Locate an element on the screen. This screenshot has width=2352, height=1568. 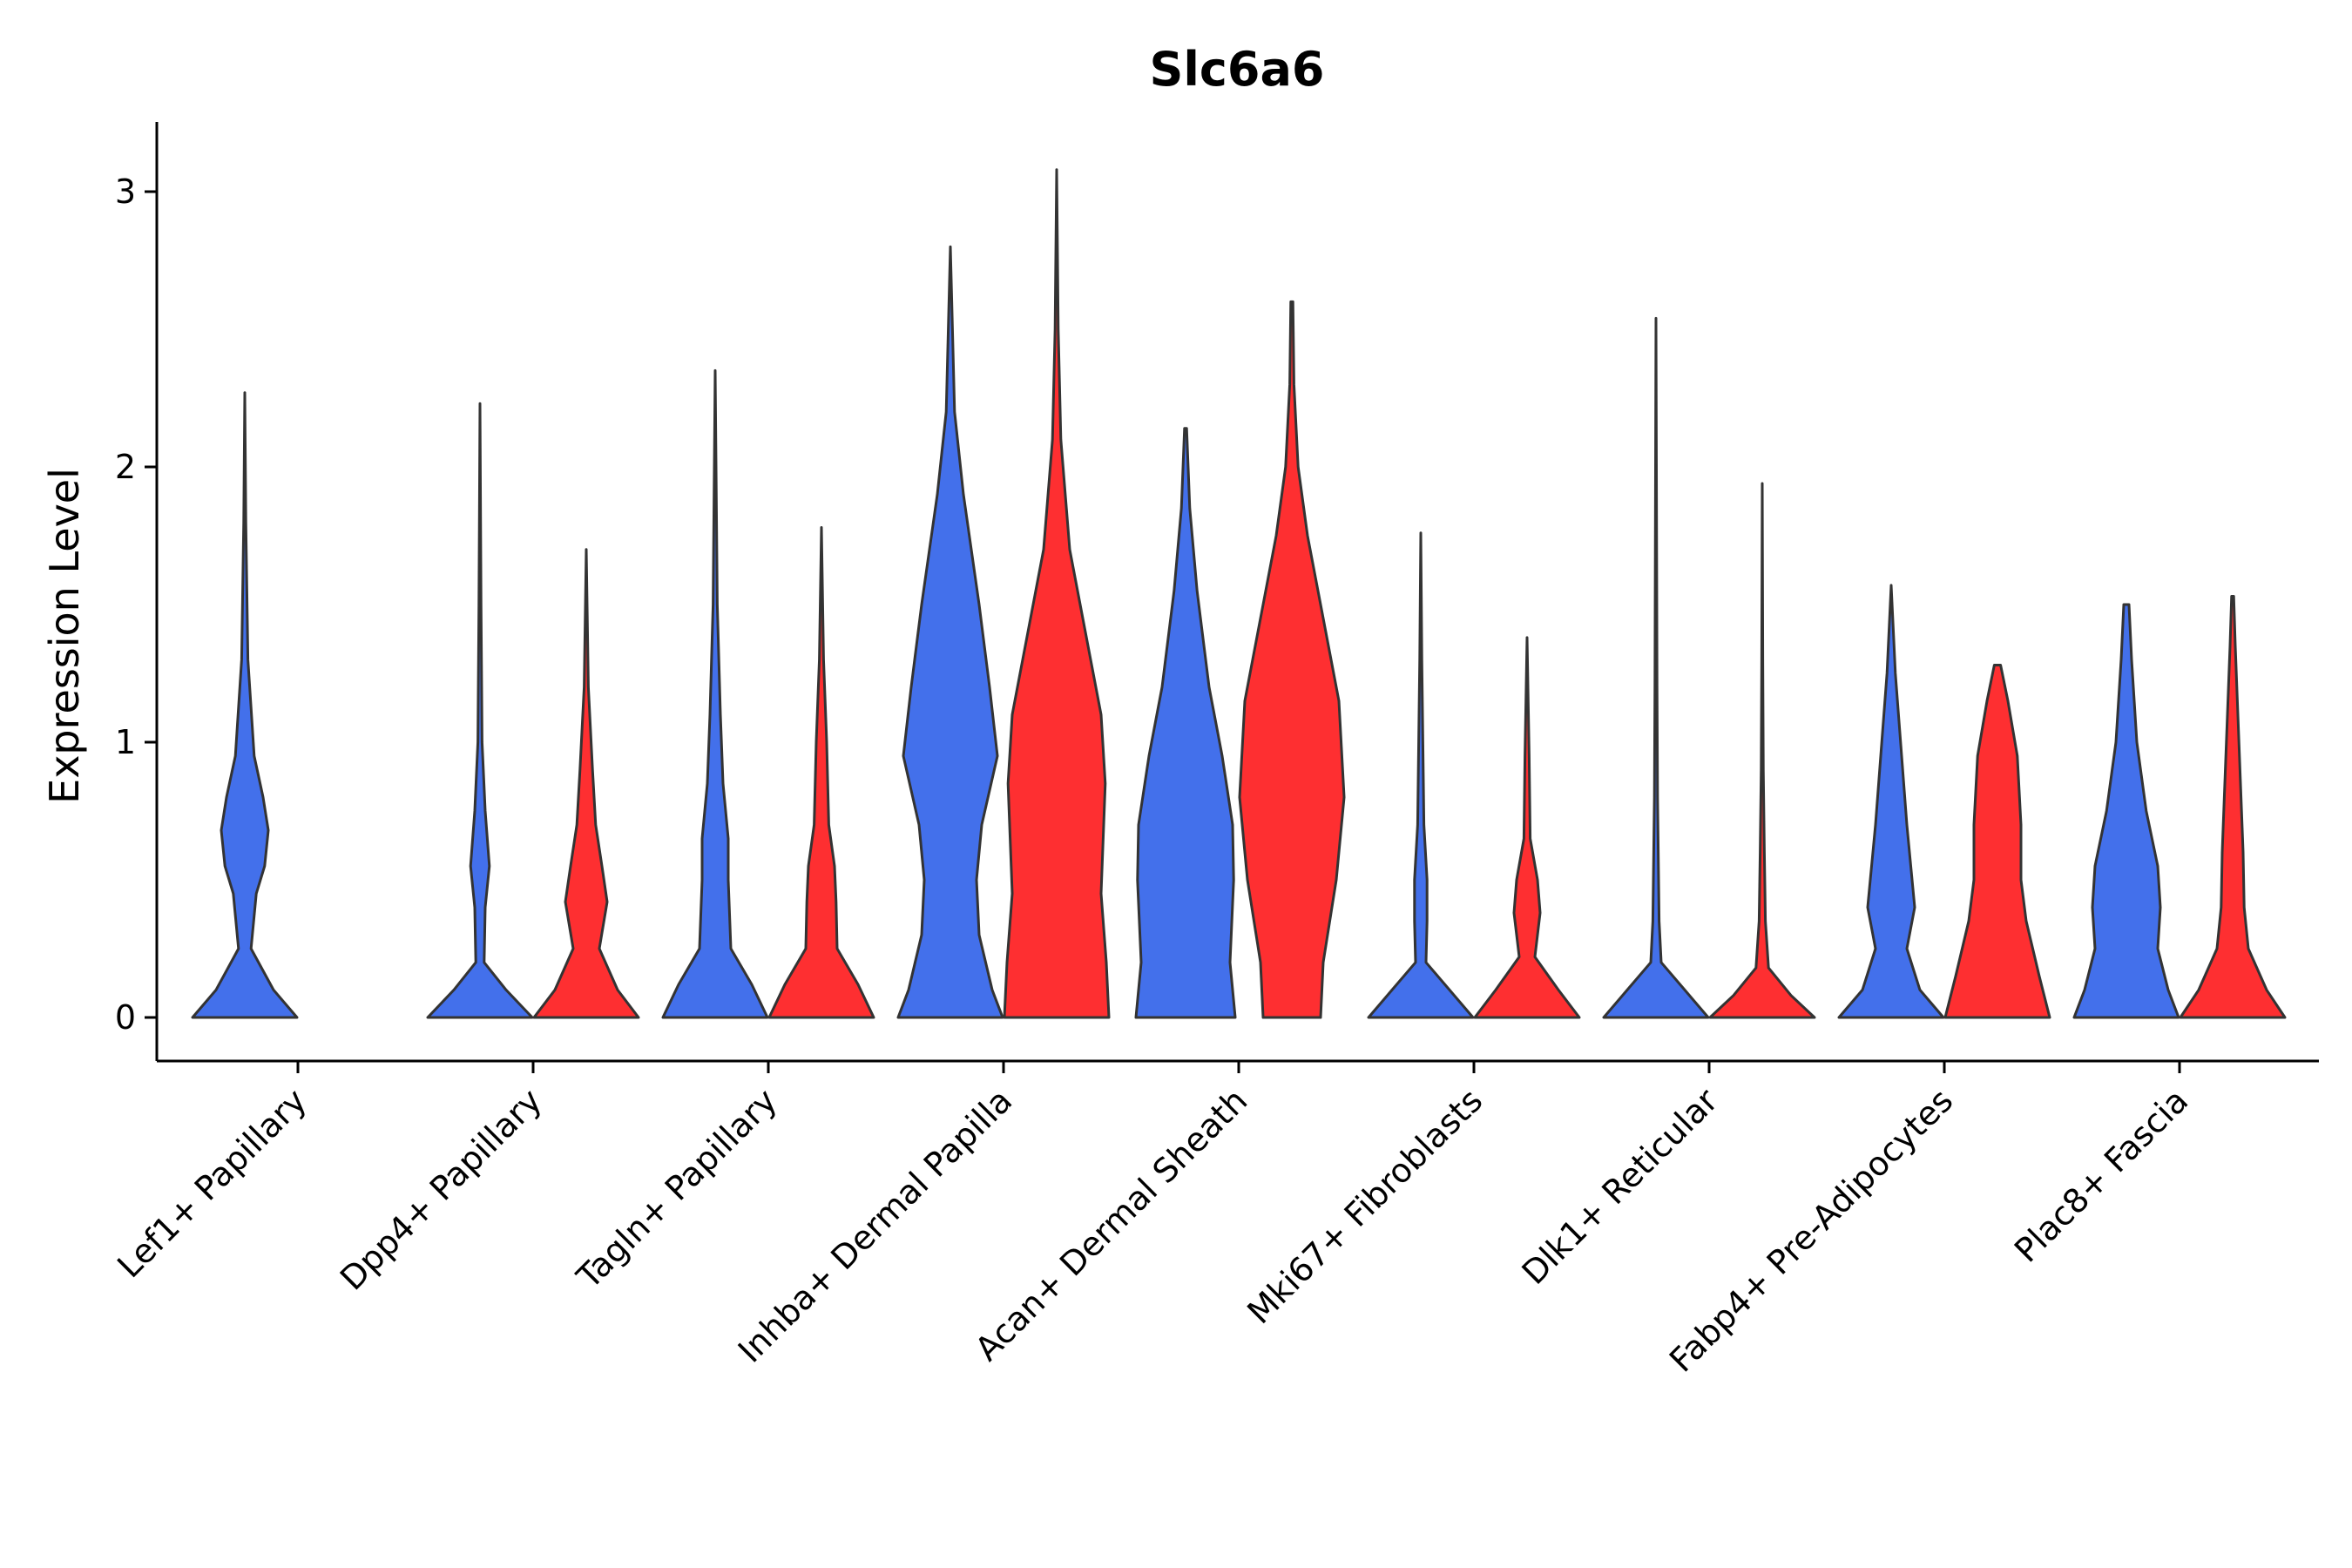
violin-tagln-papillary-s0 is located at coordinates (715, 693).